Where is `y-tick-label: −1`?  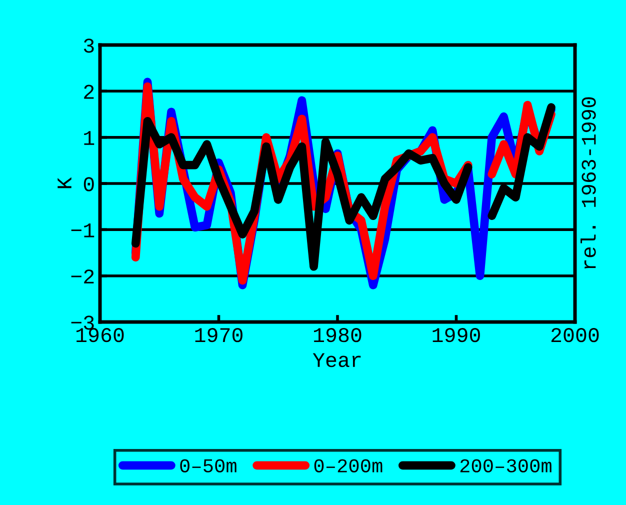 y-tick-label: −1 is located at coordinates (82, 230).